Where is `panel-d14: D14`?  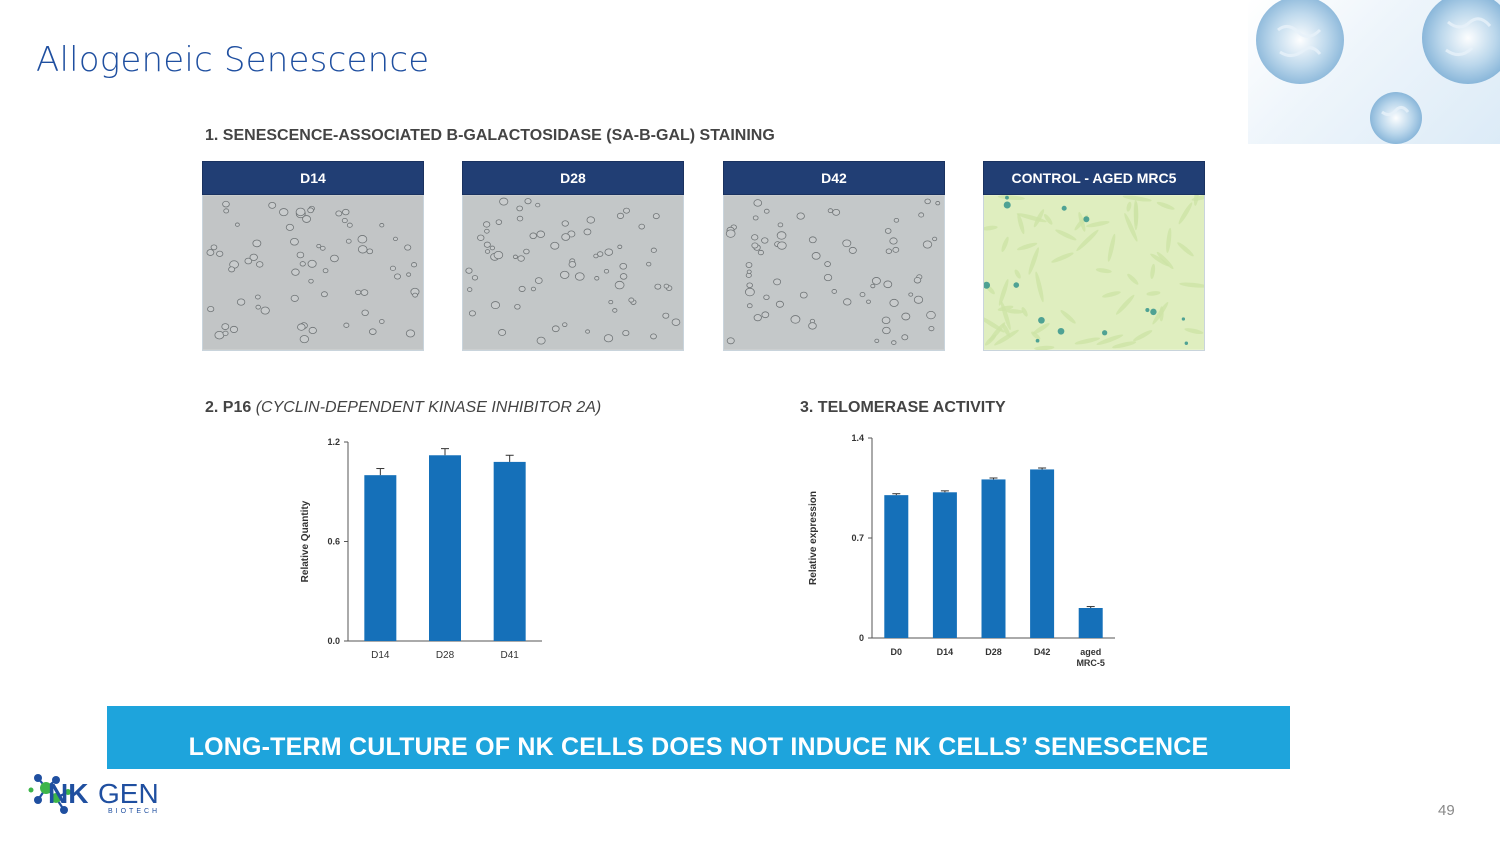
panel-d14: D14 is located at coordinates (313, 256).